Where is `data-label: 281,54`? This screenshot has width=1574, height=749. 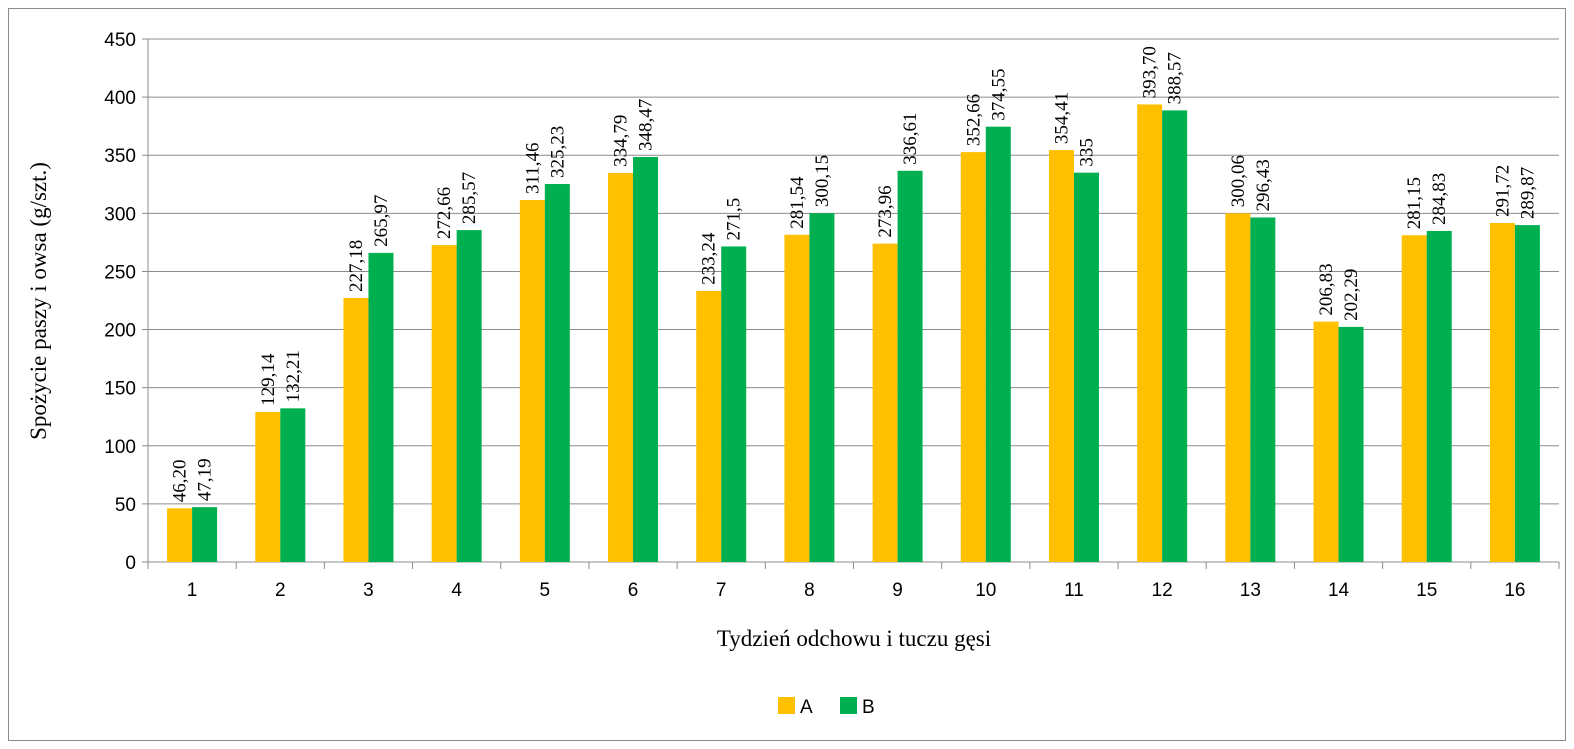
data-label: 281,54 is located at coordinates (797, 202).